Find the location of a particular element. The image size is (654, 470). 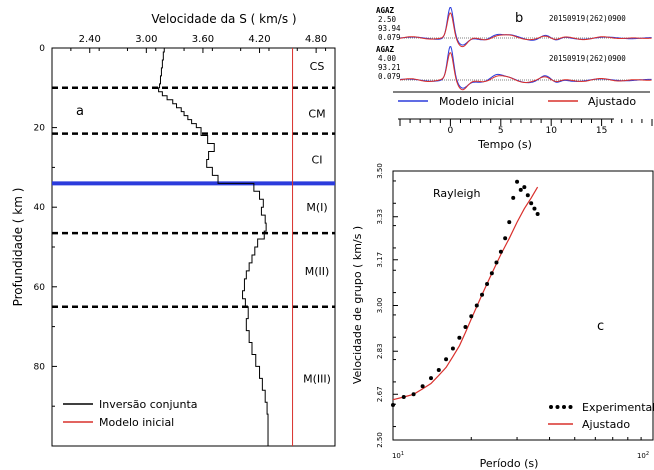

panel-a-y-label: Profundidade ( km ) is located at coordinates (18, 247).